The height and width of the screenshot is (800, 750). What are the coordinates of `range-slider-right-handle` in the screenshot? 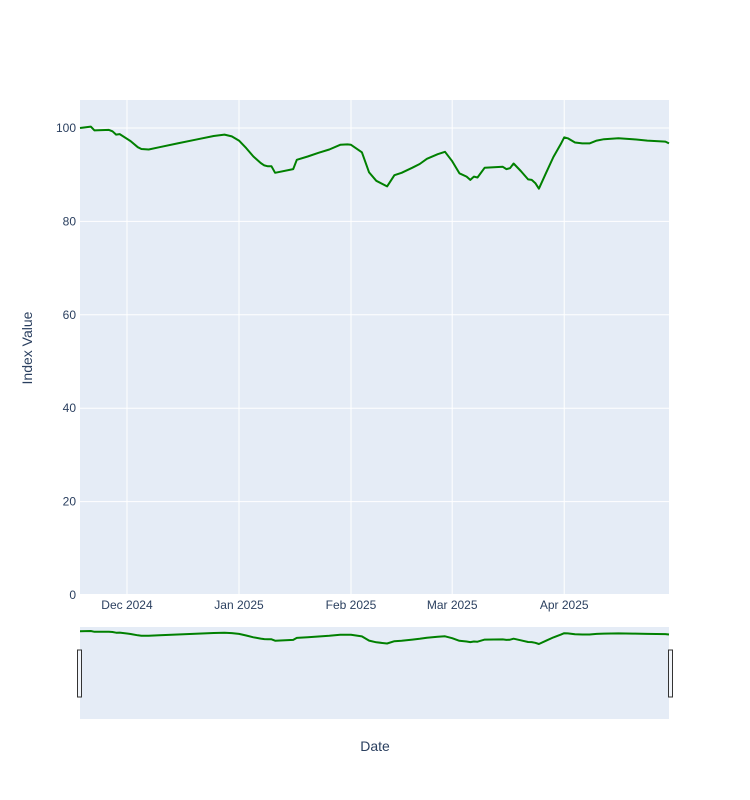 It's located at (670, 673).